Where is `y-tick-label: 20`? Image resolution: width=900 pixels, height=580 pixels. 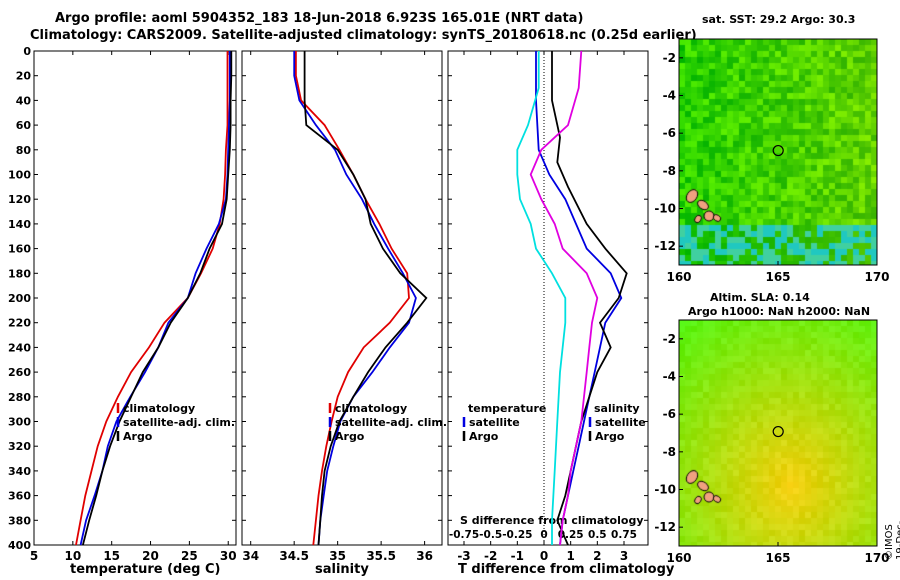 y-tick-label: 20 is located at coordinates (24, 76).